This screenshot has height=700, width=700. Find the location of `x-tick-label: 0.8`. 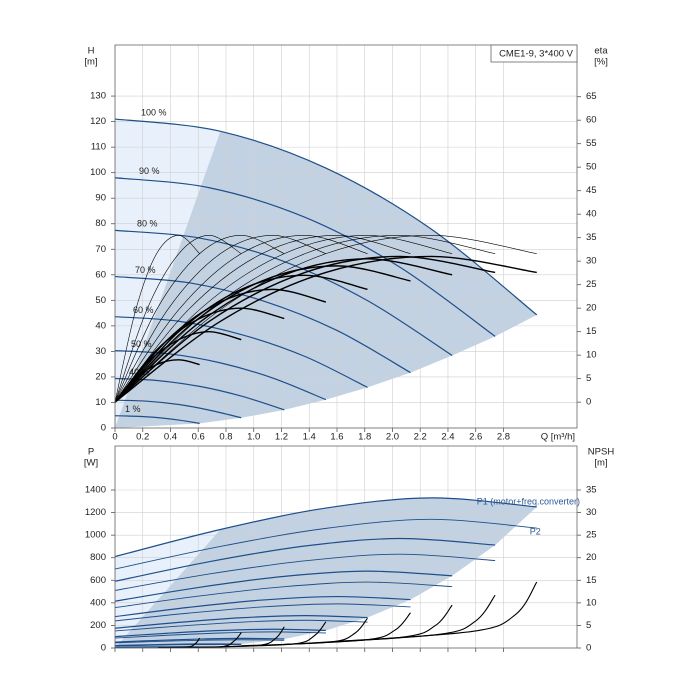

x-tick-label: 0.8 is located at coordinates (225, 437).